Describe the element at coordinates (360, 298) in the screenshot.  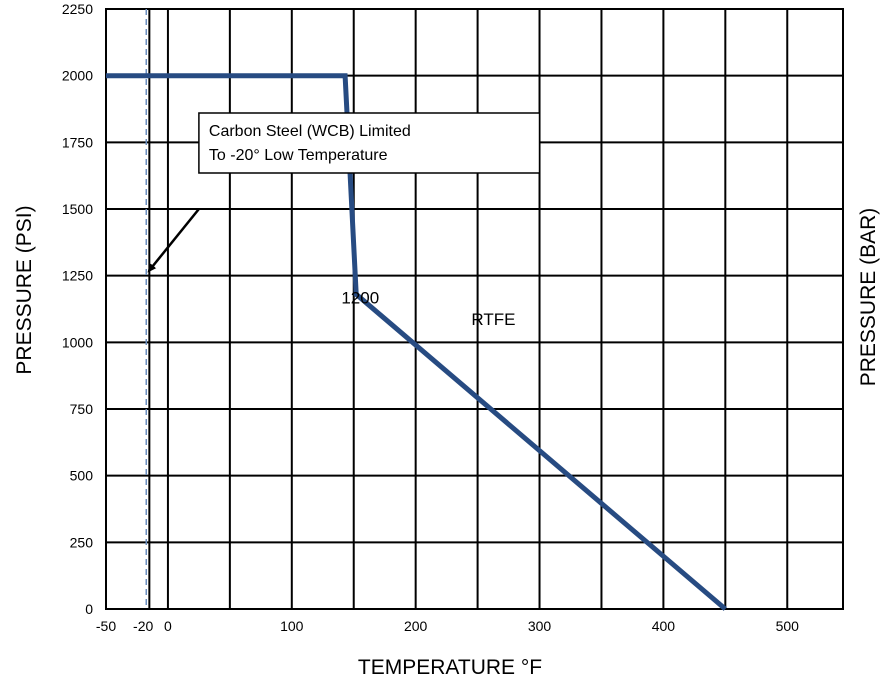
I see `annotation-label: 1200` at that location.